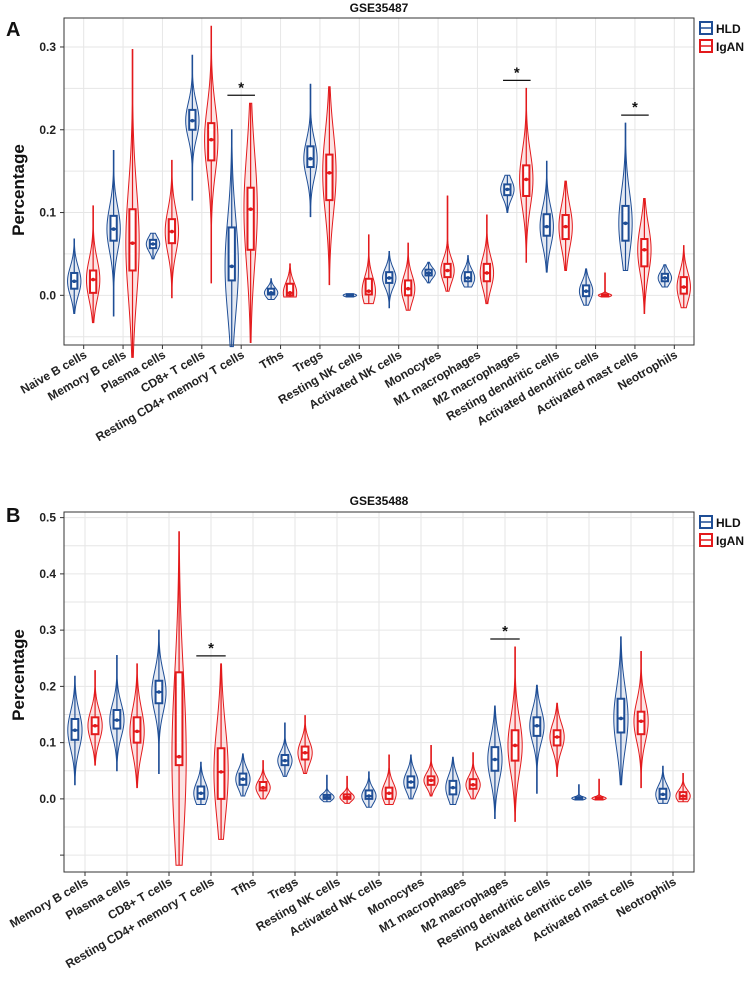 The image size is (754, 993). I want to click on median-point-igan-naive-b-cells, so click(93, 279).